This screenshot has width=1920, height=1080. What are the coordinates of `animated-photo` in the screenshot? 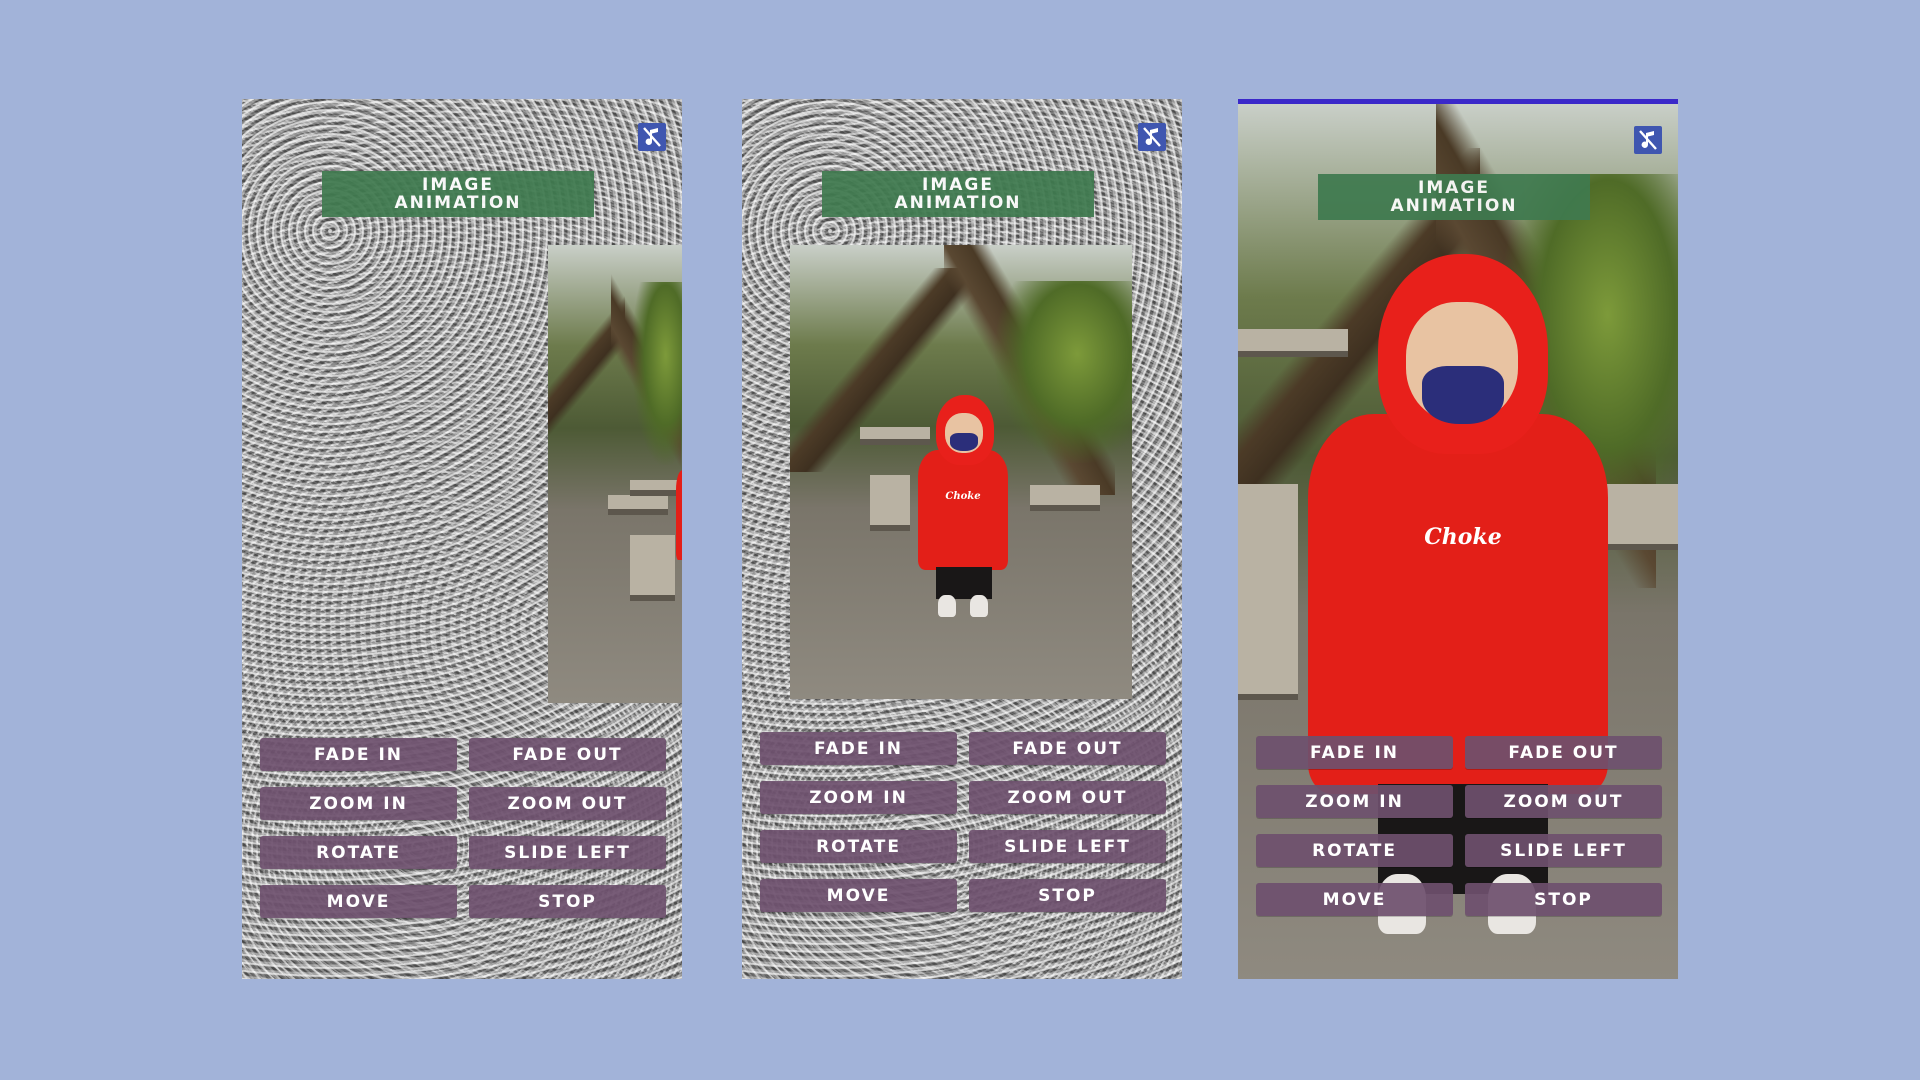 It's located at (615, 474).